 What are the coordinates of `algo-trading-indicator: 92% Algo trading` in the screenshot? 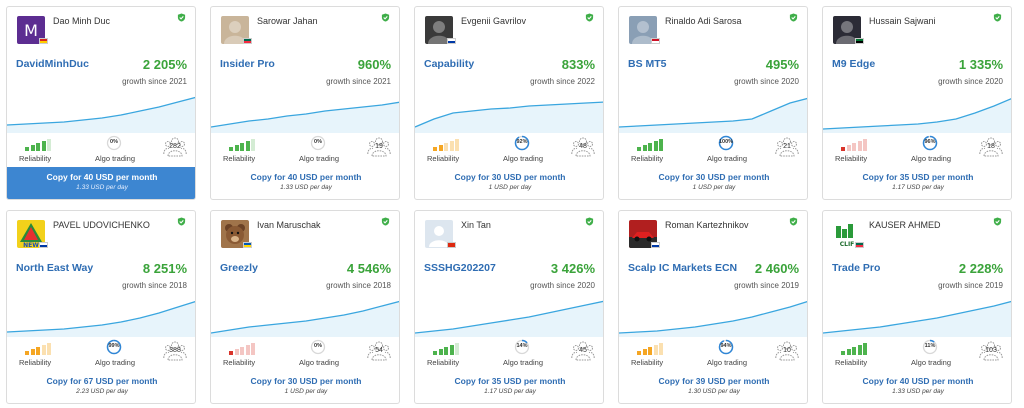 It's located at (527, 149).